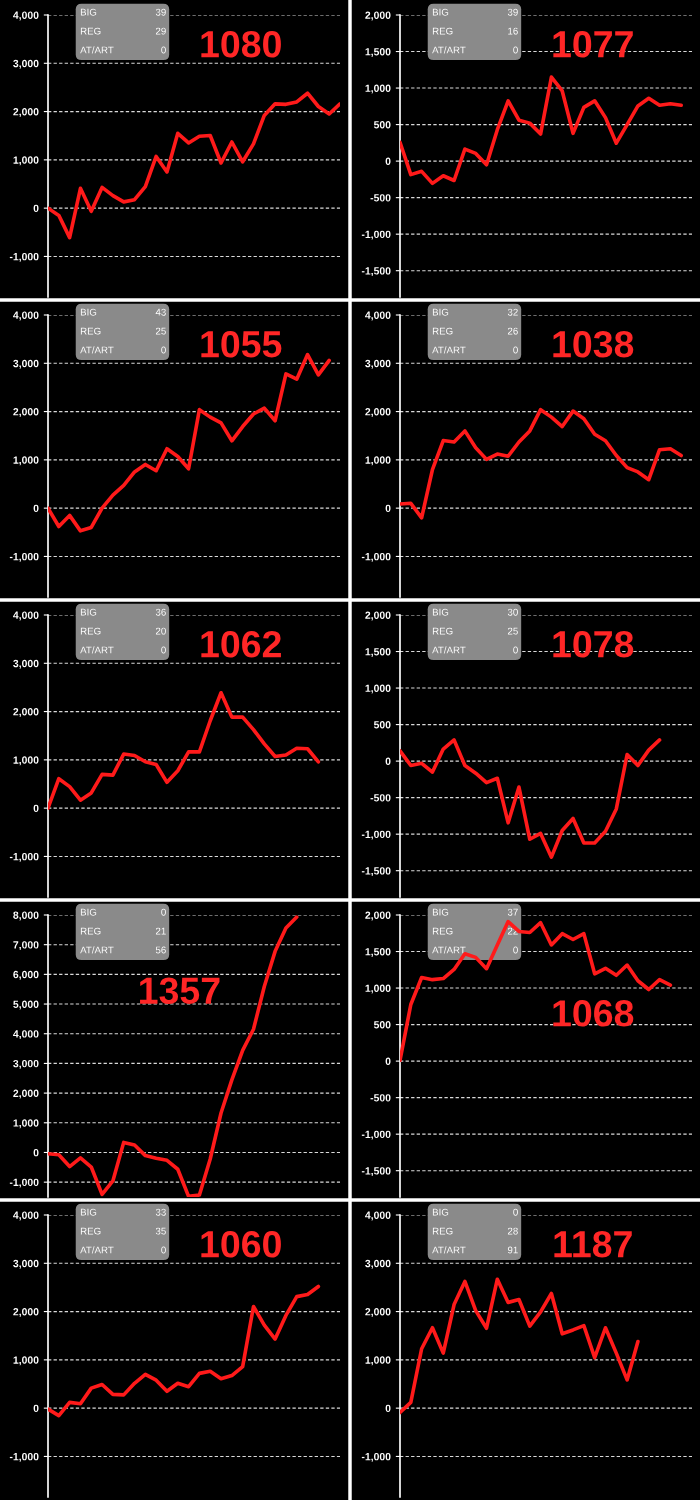 The image size is (700, 1500). Describe the element at coordinates (512, 631) in the screenshot. I see `annotation: 25` at that location.